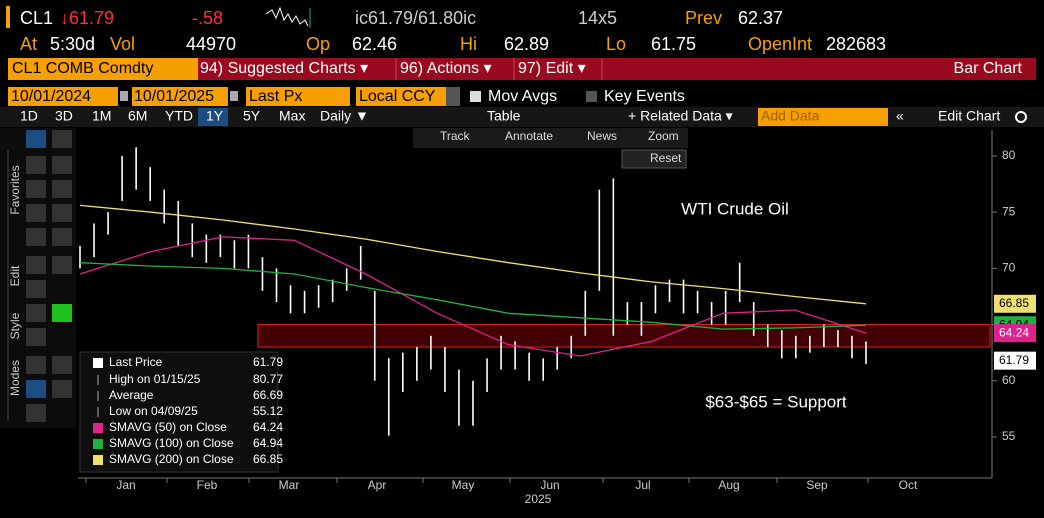 The image size is (1044, 518). Describe the element at coordinates (1009, 211) in the screenshot. I see `y-tick-label: 75` at that location.